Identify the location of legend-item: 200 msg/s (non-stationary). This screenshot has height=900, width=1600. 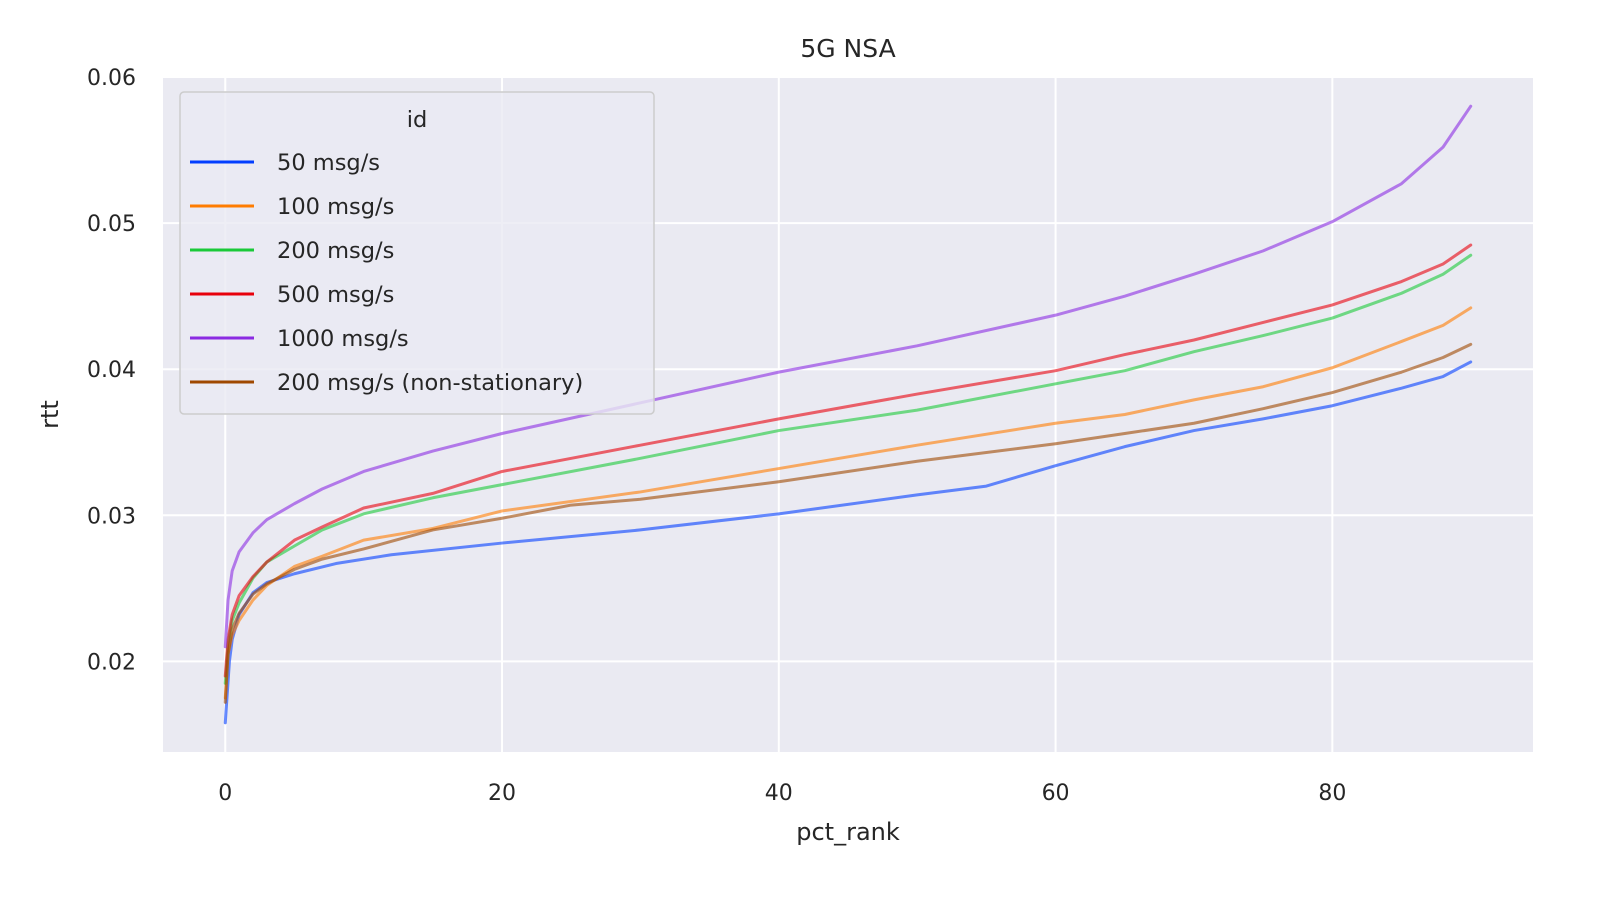
(386, 383).